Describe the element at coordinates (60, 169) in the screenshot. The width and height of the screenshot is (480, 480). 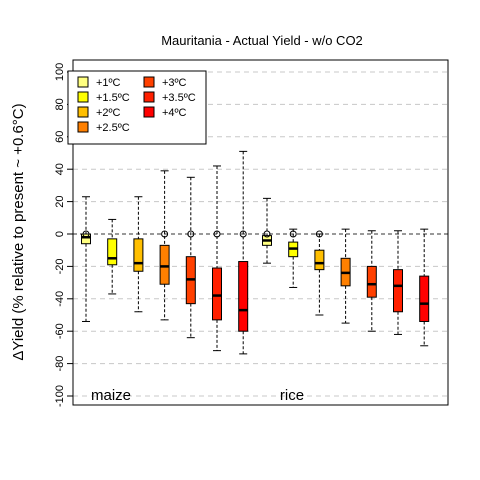
I see `y-tick-label: 40` at that location.